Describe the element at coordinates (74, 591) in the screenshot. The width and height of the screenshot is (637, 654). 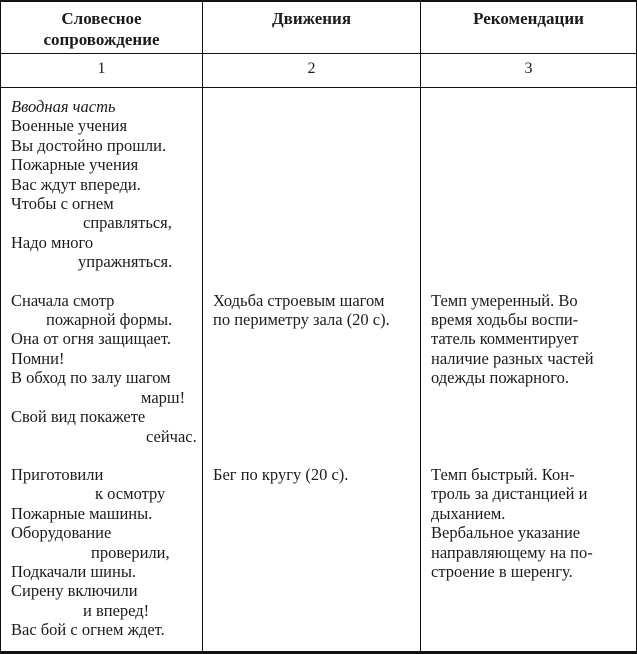
I see `text-line: Сирену включили` at that location.